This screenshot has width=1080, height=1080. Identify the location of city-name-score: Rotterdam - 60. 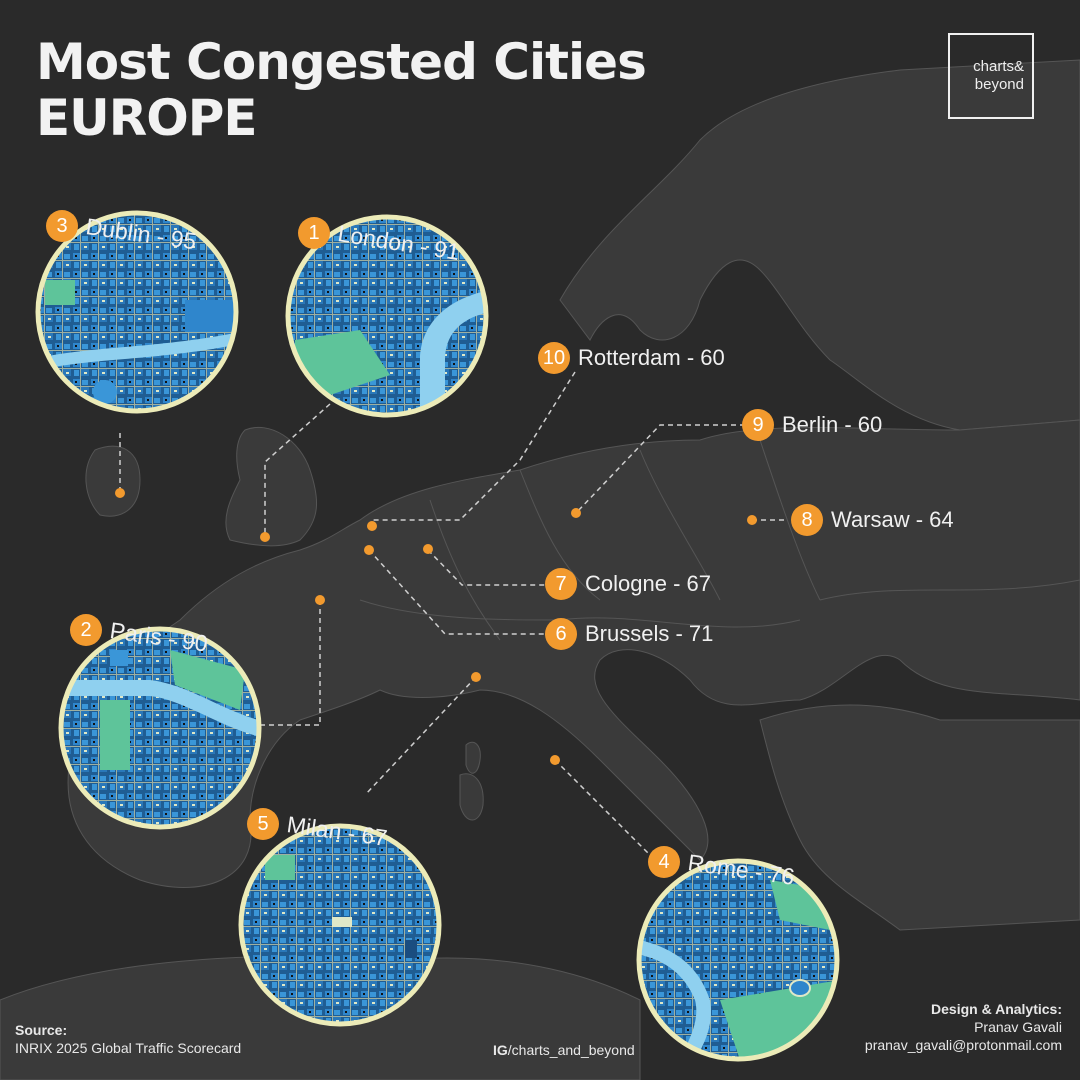
(651, 357).